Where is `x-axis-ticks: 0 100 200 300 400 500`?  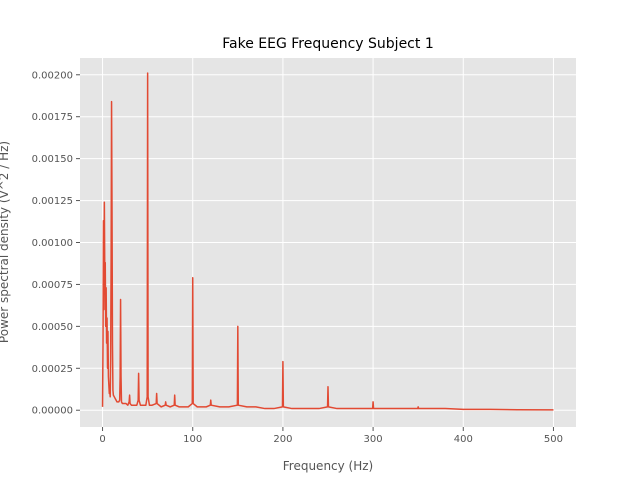
x-axis-ticks: 0 100 200 300 400 500 is located at coordinates (331, 436).